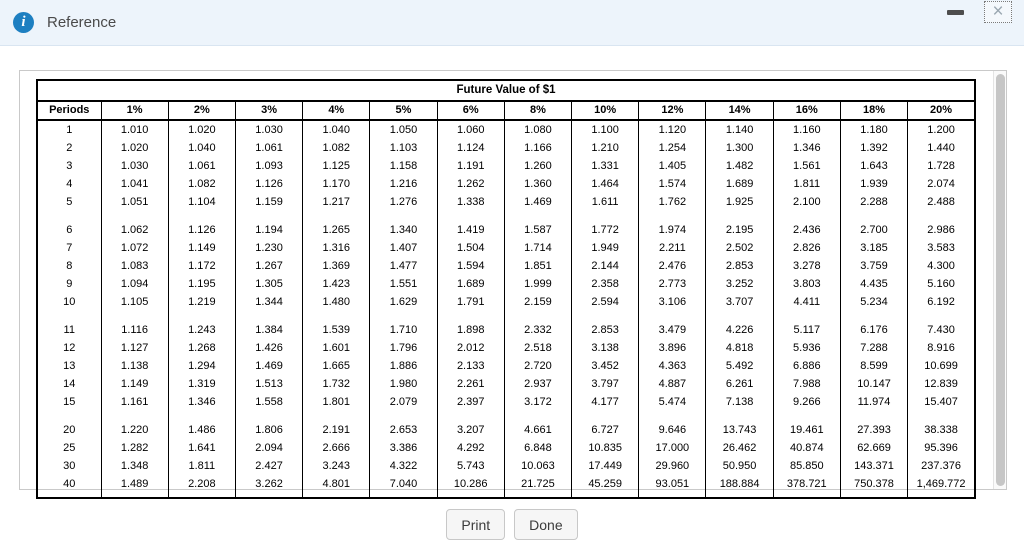  Describe the element at coordinates (134, 202) in the screenshot. I see `value-cell: 1.051` at that location.